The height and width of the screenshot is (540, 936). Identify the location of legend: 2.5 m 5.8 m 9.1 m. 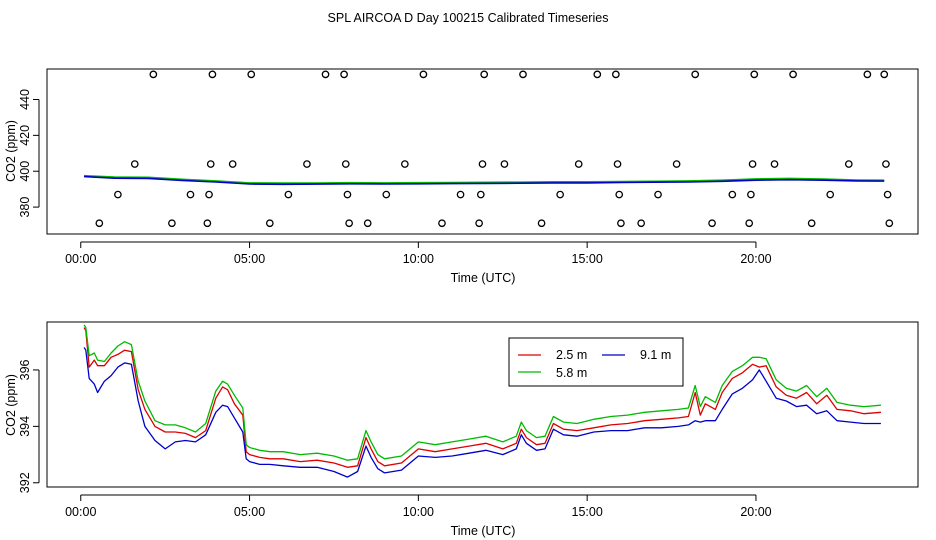
(596, 362).